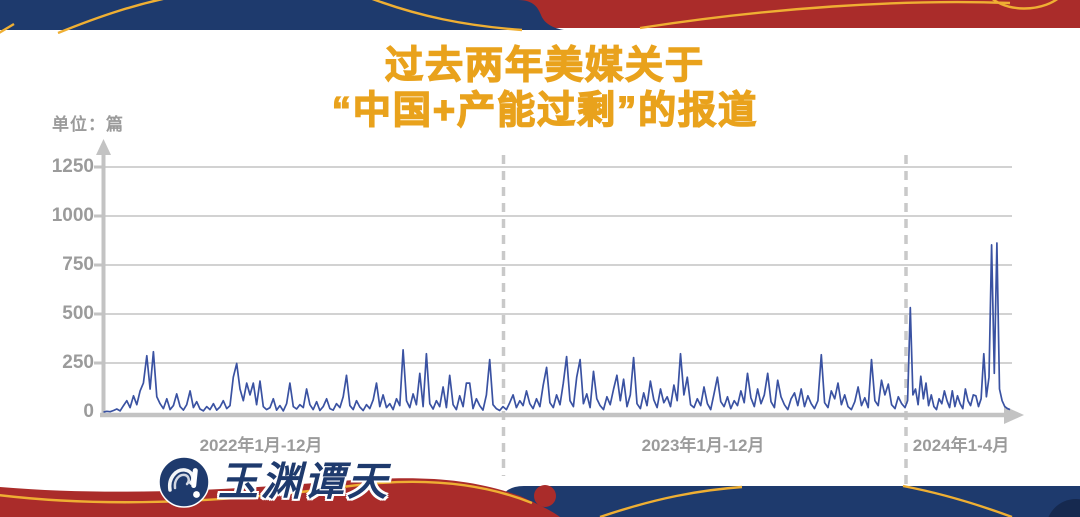 The width and height of the screenshot is (1080, 517). What do you see at coordinates (545, 496) in the screenshot?
I see `bottom-banner-red-dot` at bounding box center [545, 496].